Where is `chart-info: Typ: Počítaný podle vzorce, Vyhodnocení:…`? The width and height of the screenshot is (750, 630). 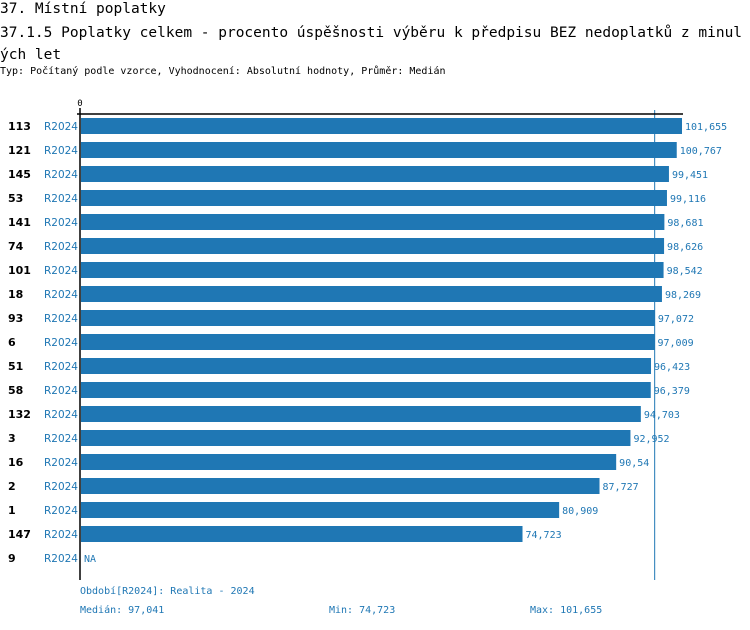 chart-info: Typ: Počítaný podle vzorce, Vyhodnocení:… is located at coordinates (223, 71).